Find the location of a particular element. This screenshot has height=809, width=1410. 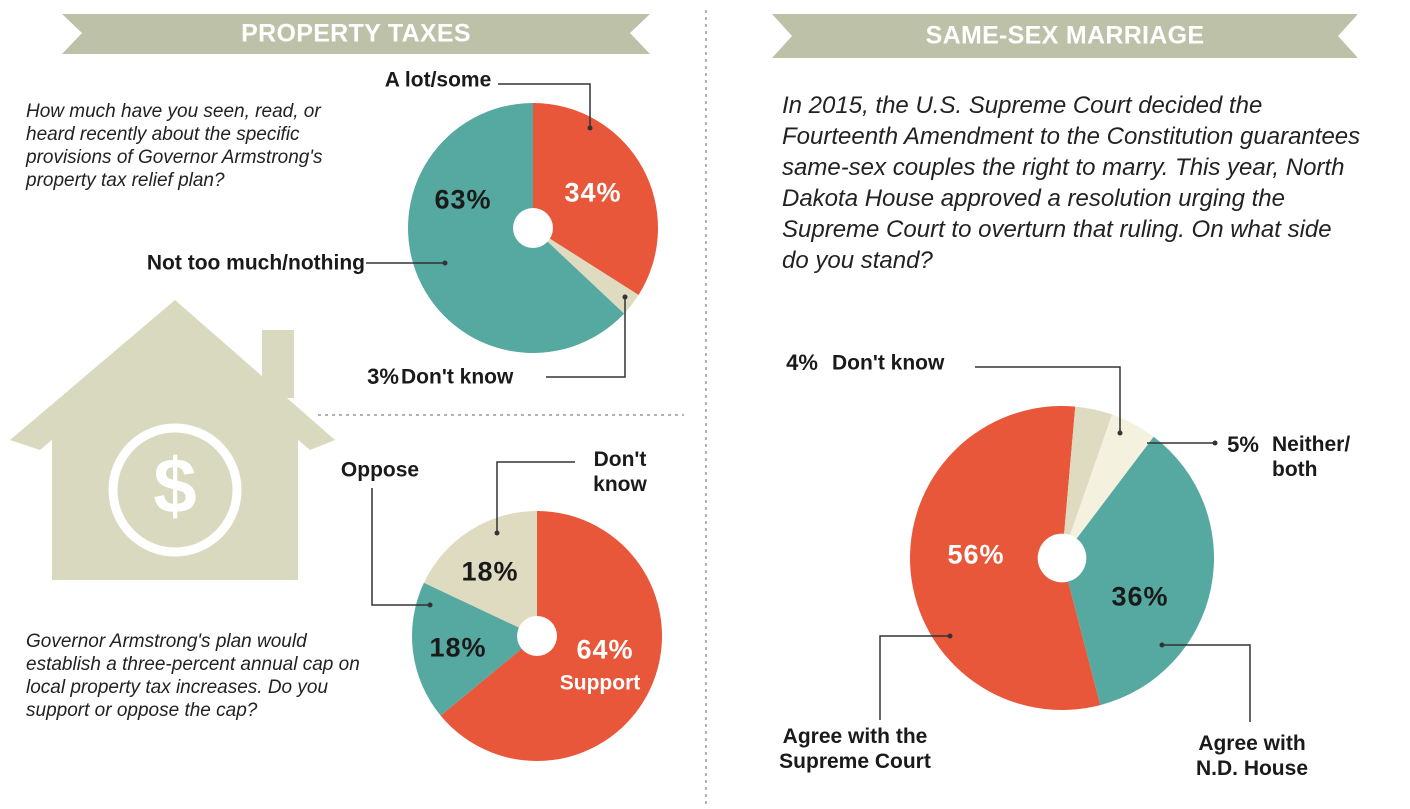

section-title: PROPERTY TAXES is located at coordinates (356, 33).